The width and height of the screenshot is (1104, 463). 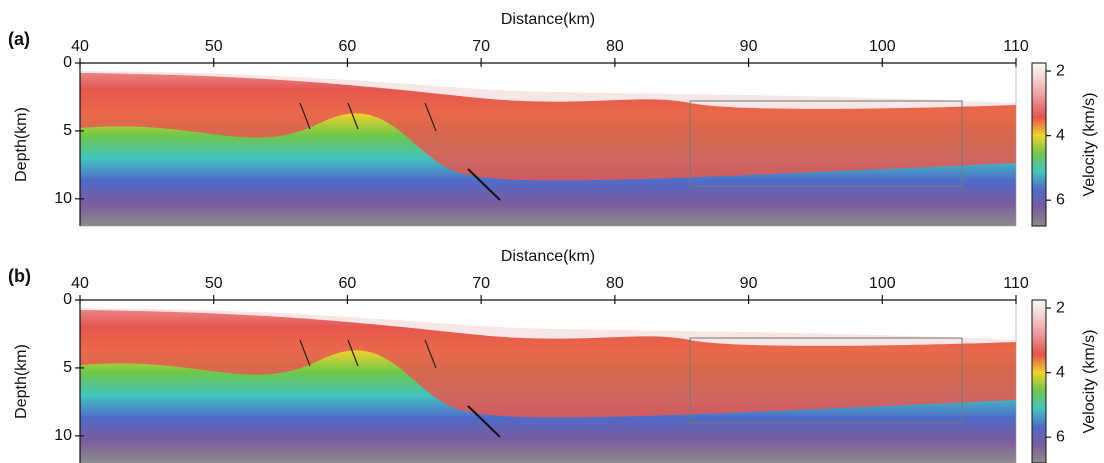 I want to click on panel-label: (b), so click(x=19, y=276).